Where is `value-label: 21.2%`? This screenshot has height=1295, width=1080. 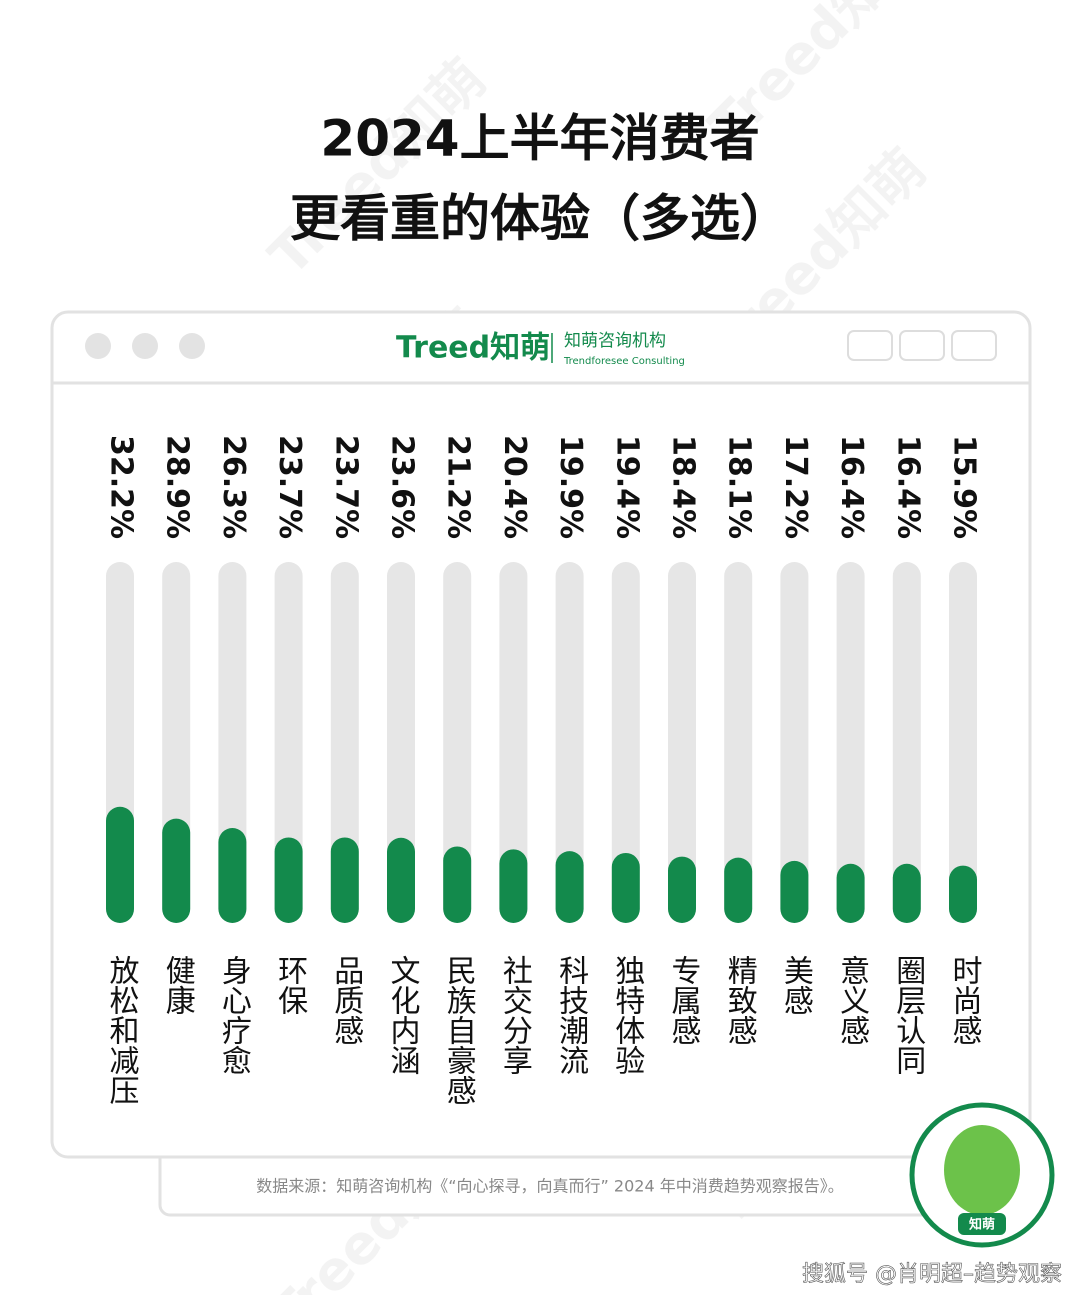
value-label: 21.2% is located at coordinates (458, 487).